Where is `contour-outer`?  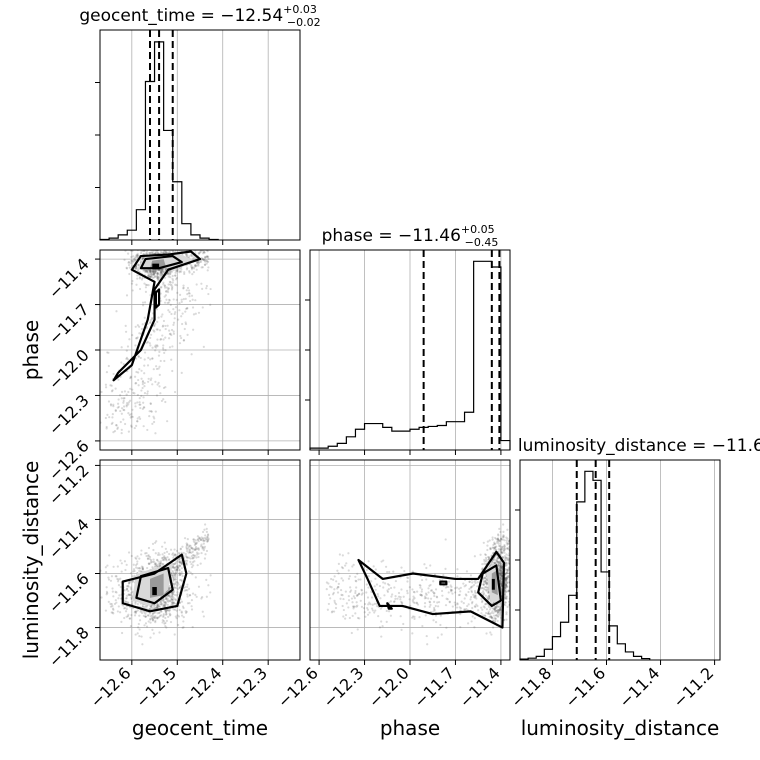 contour-outer is located at coordinates (157, 316).